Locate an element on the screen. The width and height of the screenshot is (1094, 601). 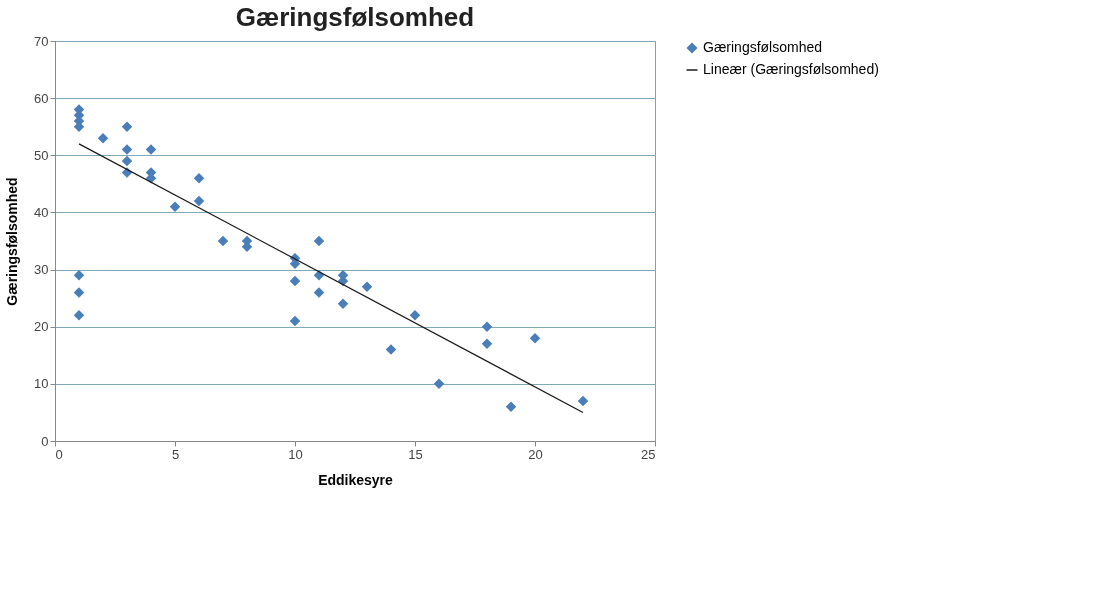
y-tick-label: 20 is located at coordinates (41, 327).